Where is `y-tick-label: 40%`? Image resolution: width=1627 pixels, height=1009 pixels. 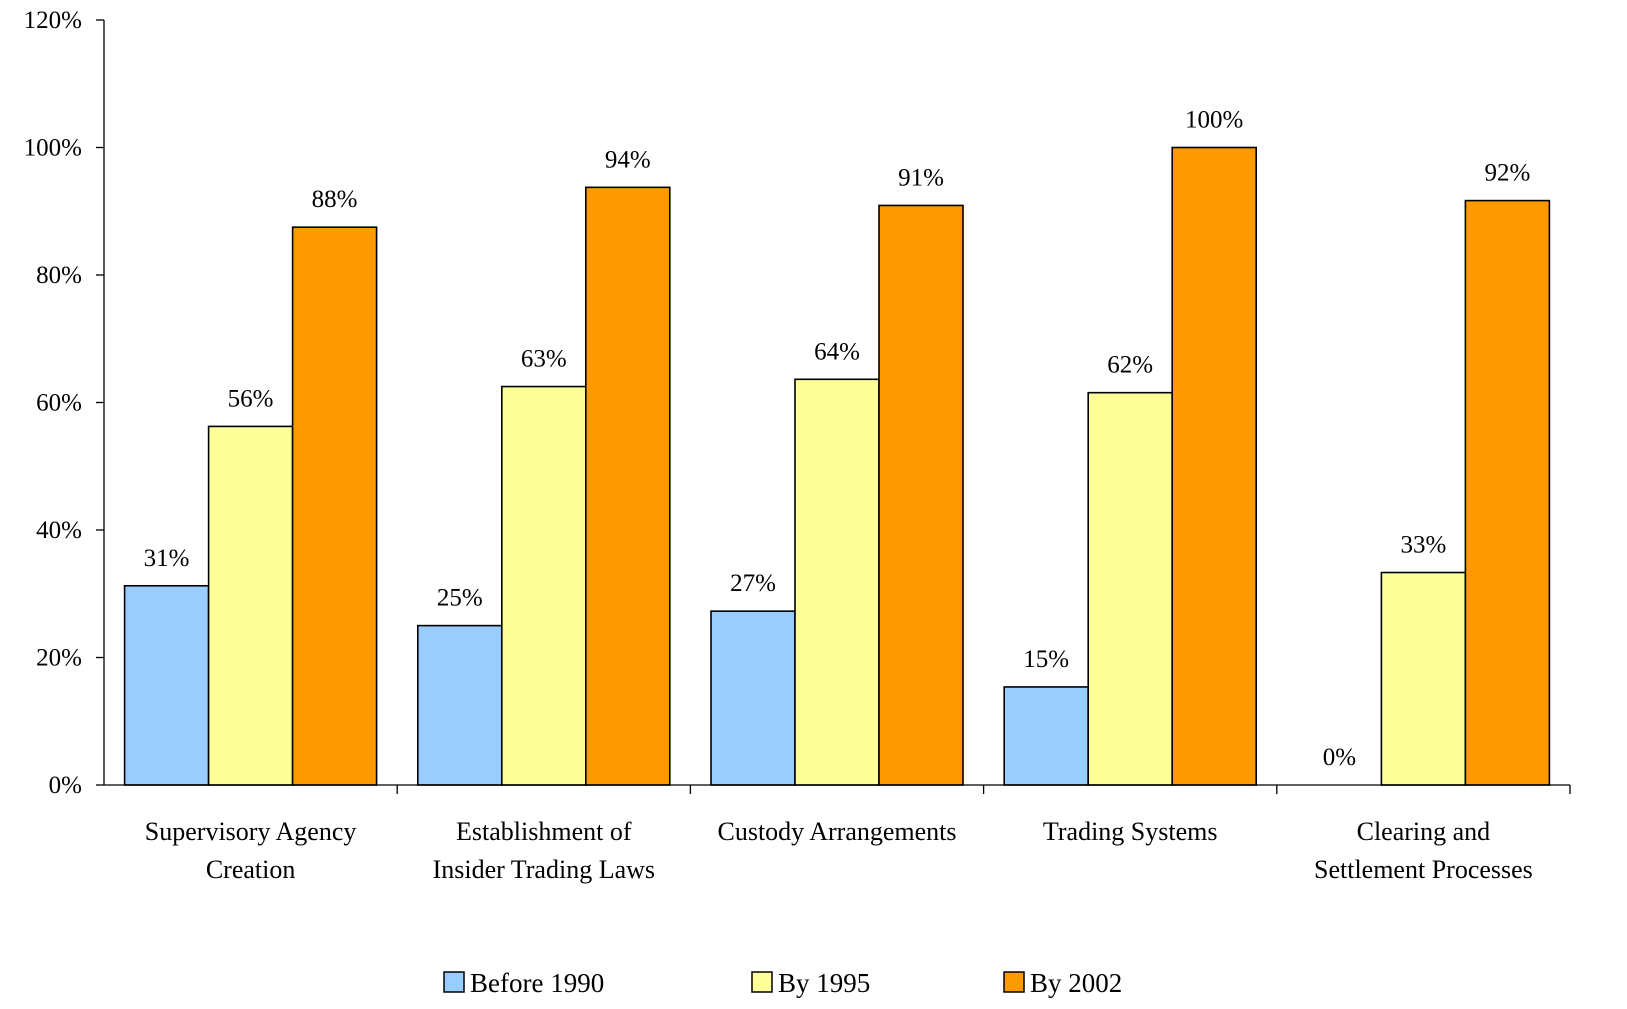
y-tick-label: 40% is located at coordinates (59, 530).